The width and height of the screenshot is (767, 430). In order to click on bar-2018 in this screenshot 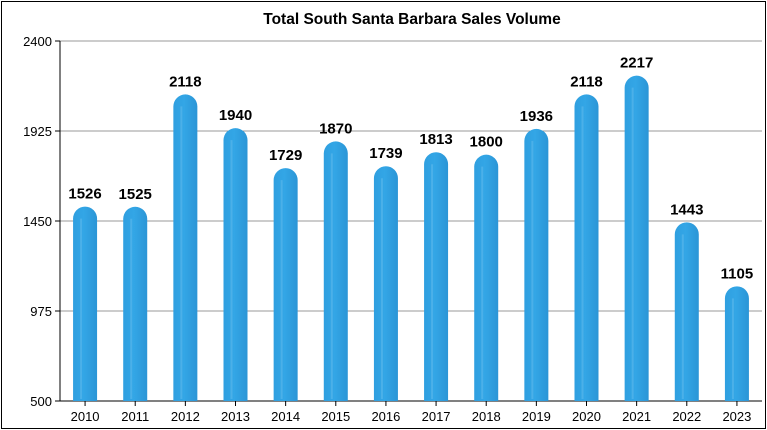, I will do `click(486, 277)`.